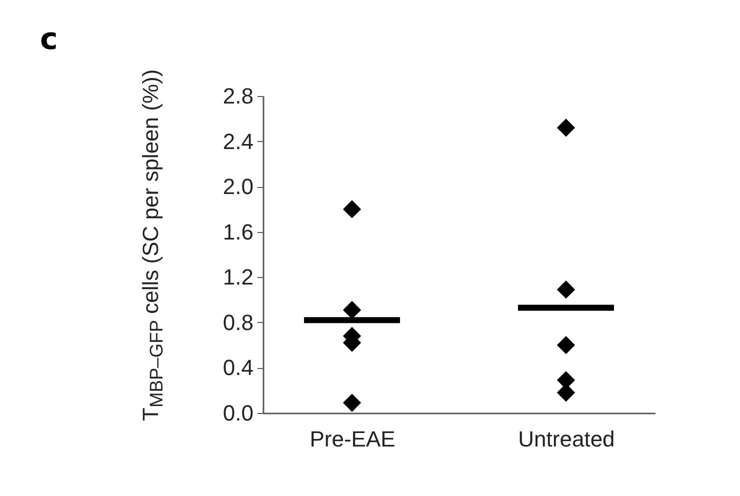  What do you see at coordinates (238, 187) in the screenshot?
I see `y-tick-label: 2.0` at bounding box center [238, 187].